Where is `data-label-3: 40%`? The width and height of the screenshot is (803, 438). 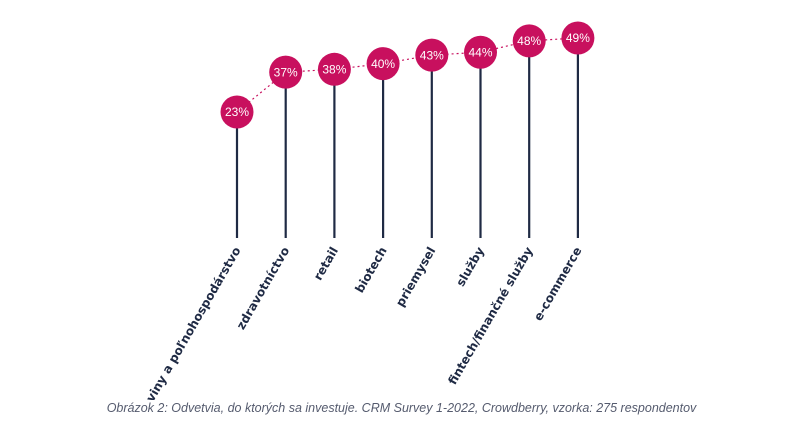
data-label-3: 40% is located at coordinates (383, 64).